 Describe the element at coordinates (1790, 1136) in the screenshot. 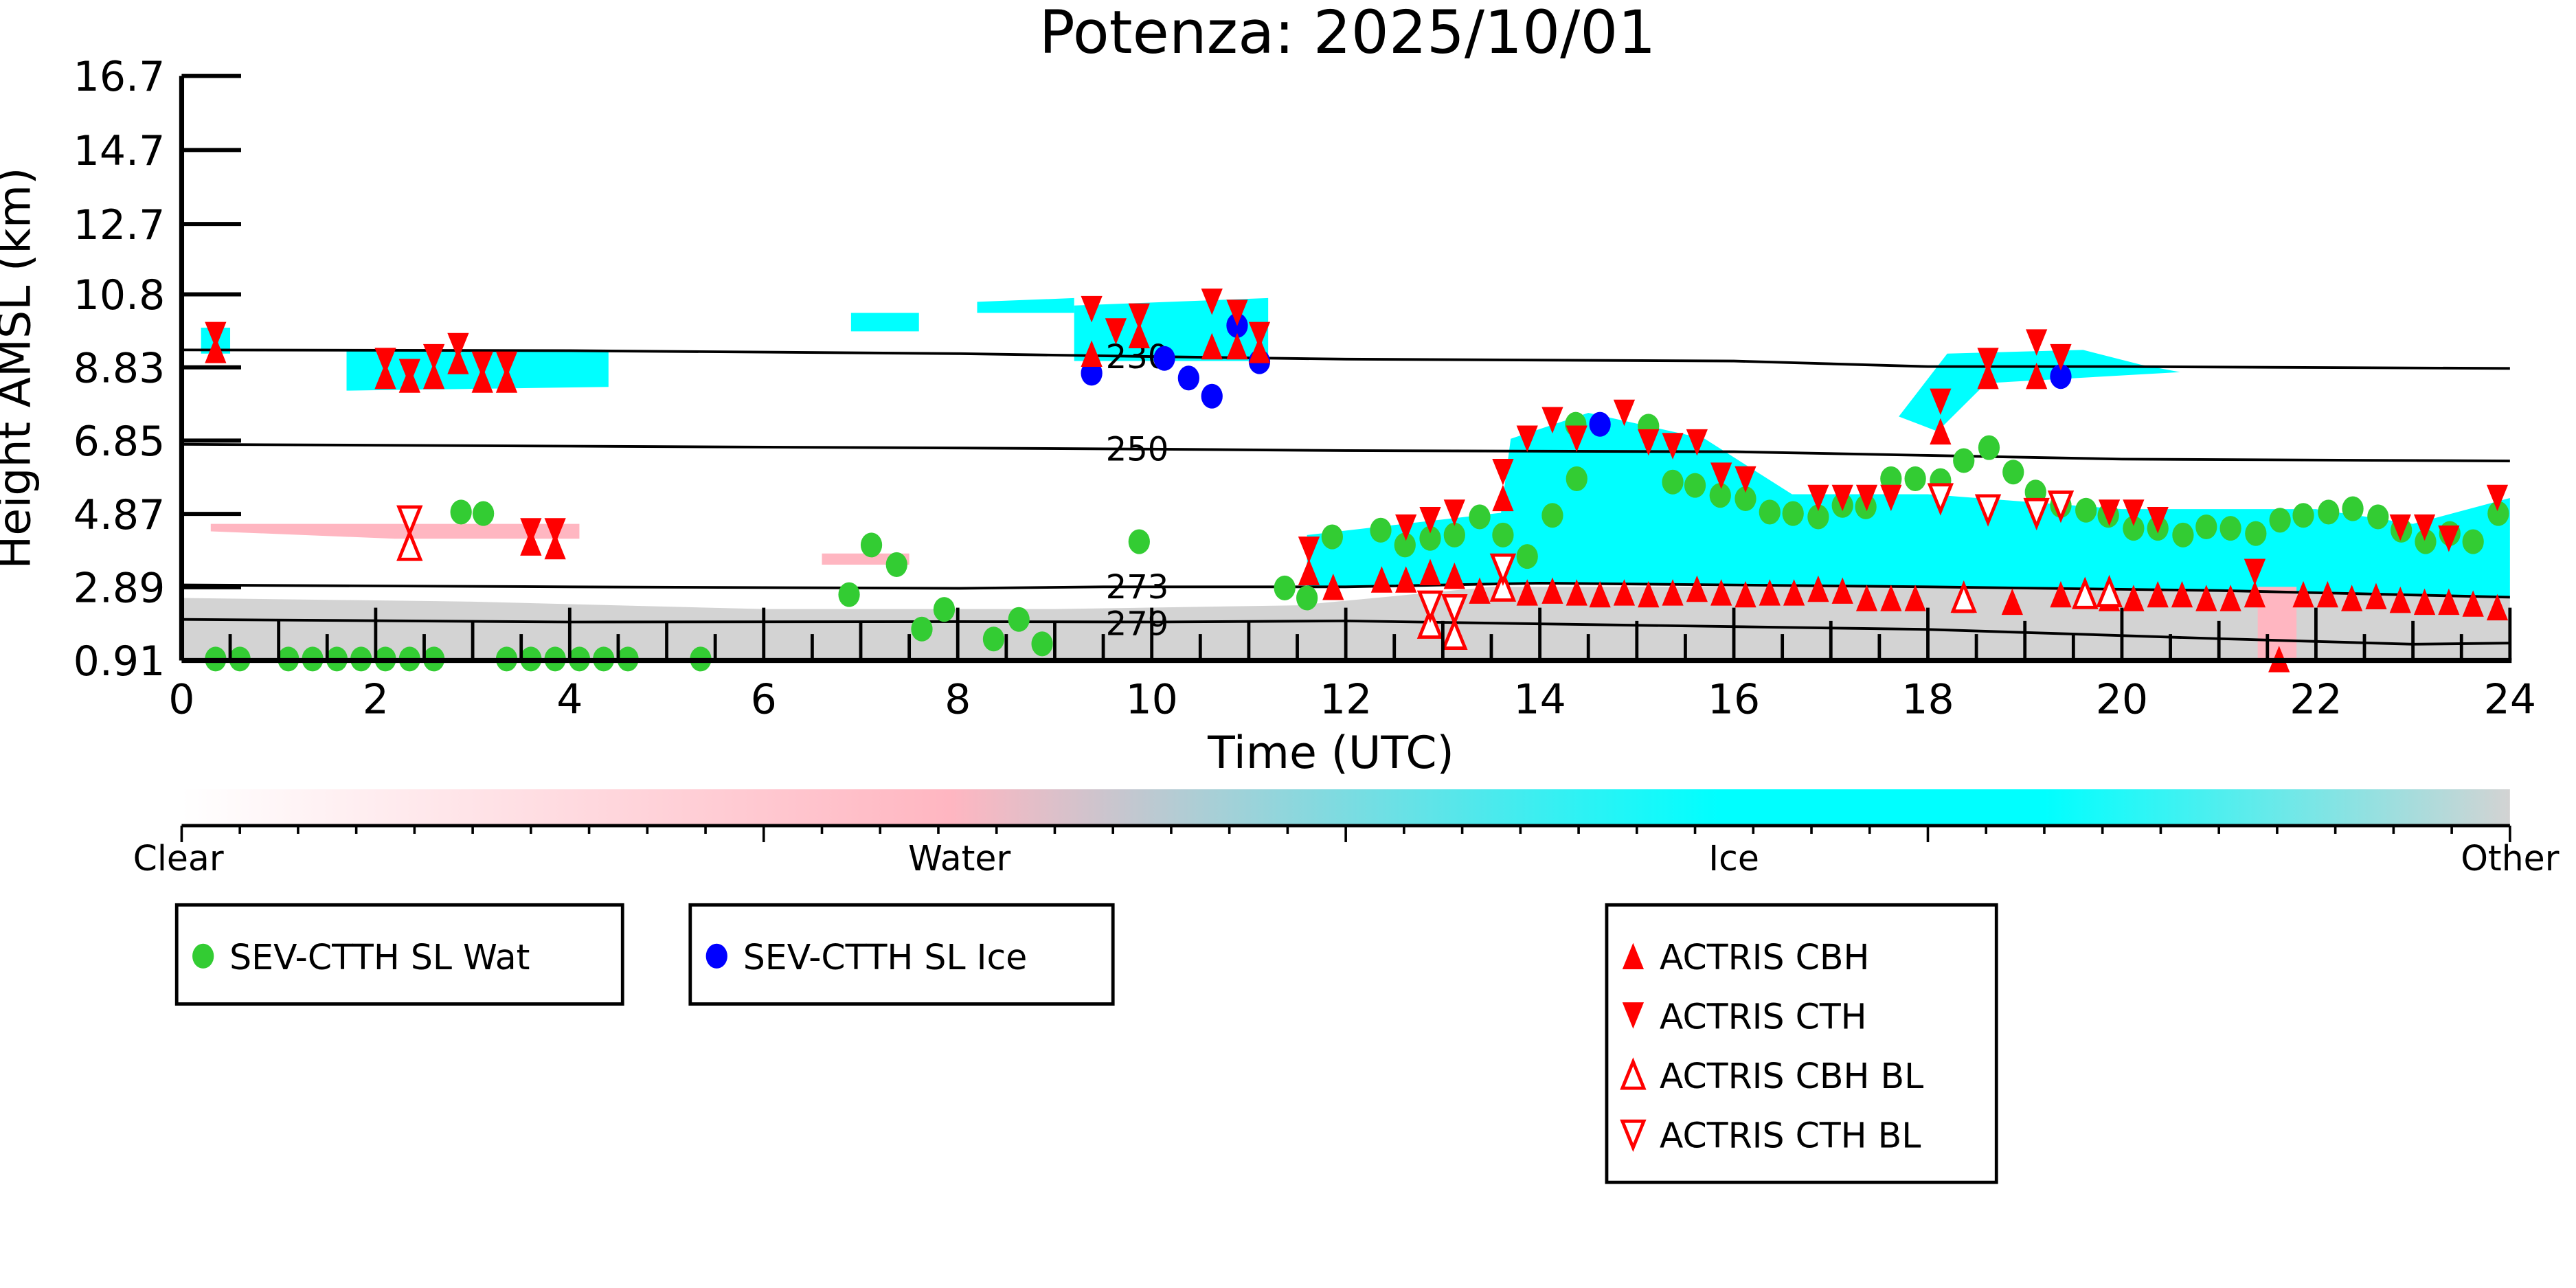

I see `legend-label: ACTRIS CTH BL` at that location.